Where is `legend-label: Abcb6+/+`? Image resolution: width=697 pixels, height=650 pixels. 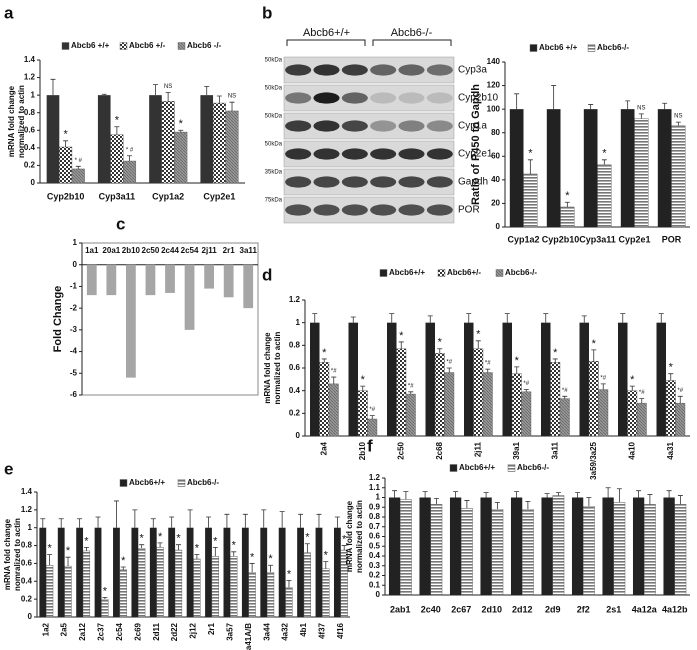
legend-label: Abcb6+/+ is located at coordinates (407, 272).